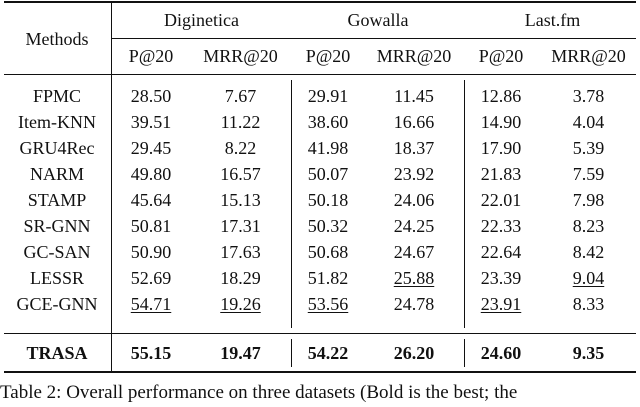 The image size is (640, 407). I want to click on table-cell: 3.78, so click(588, 96).